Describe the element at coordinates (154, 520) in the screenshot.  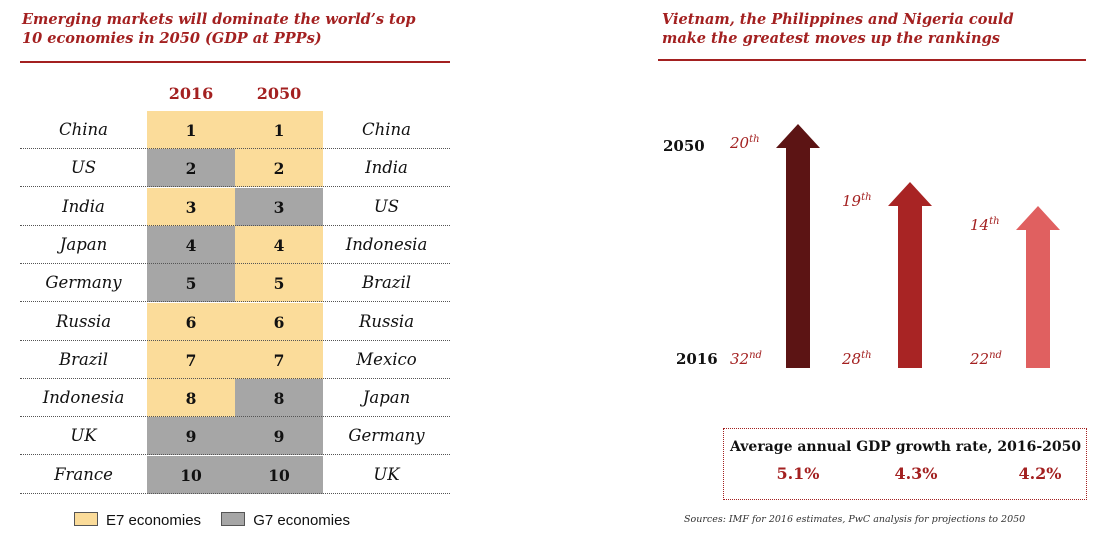
I see `legend-e7-label: E7 economies` at that location.